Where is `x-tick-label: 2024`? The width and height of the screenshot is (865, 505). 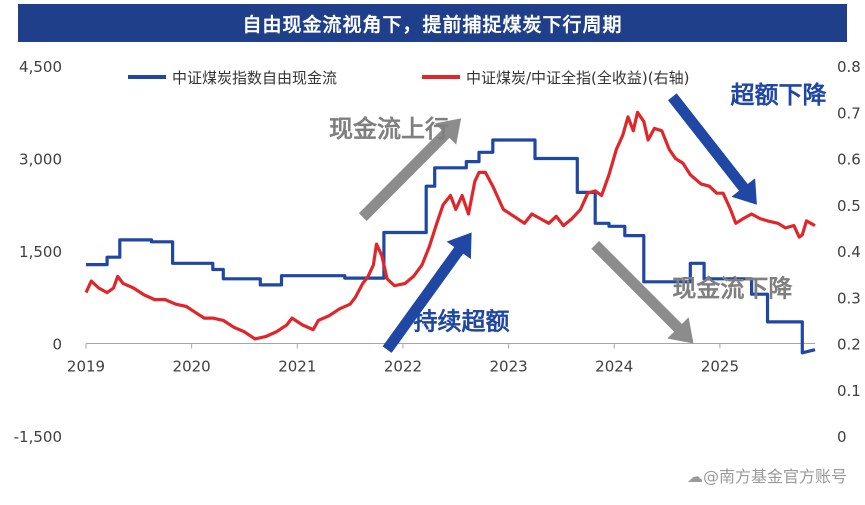 x-tick-label: 2024 is located at coordinates (614, 367).